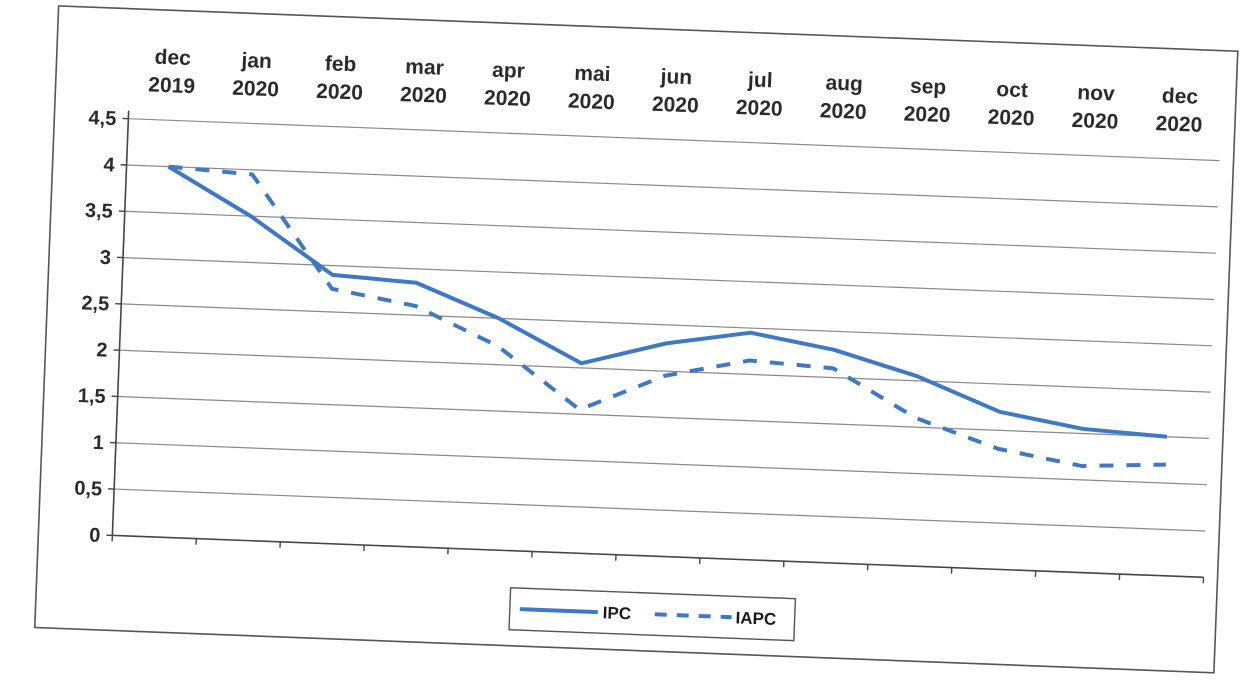 The image size is (1254, 692). I want to click on y-tick-label: 3,5, so click(99, 211).